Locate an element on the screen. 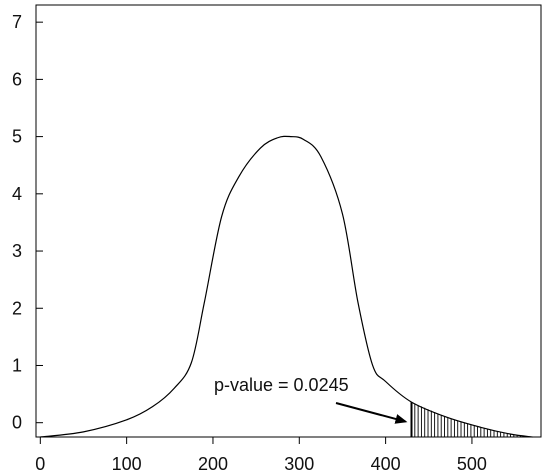  p-value-annotation: p-value = 0.0245 is located at coordinates (281, 385).